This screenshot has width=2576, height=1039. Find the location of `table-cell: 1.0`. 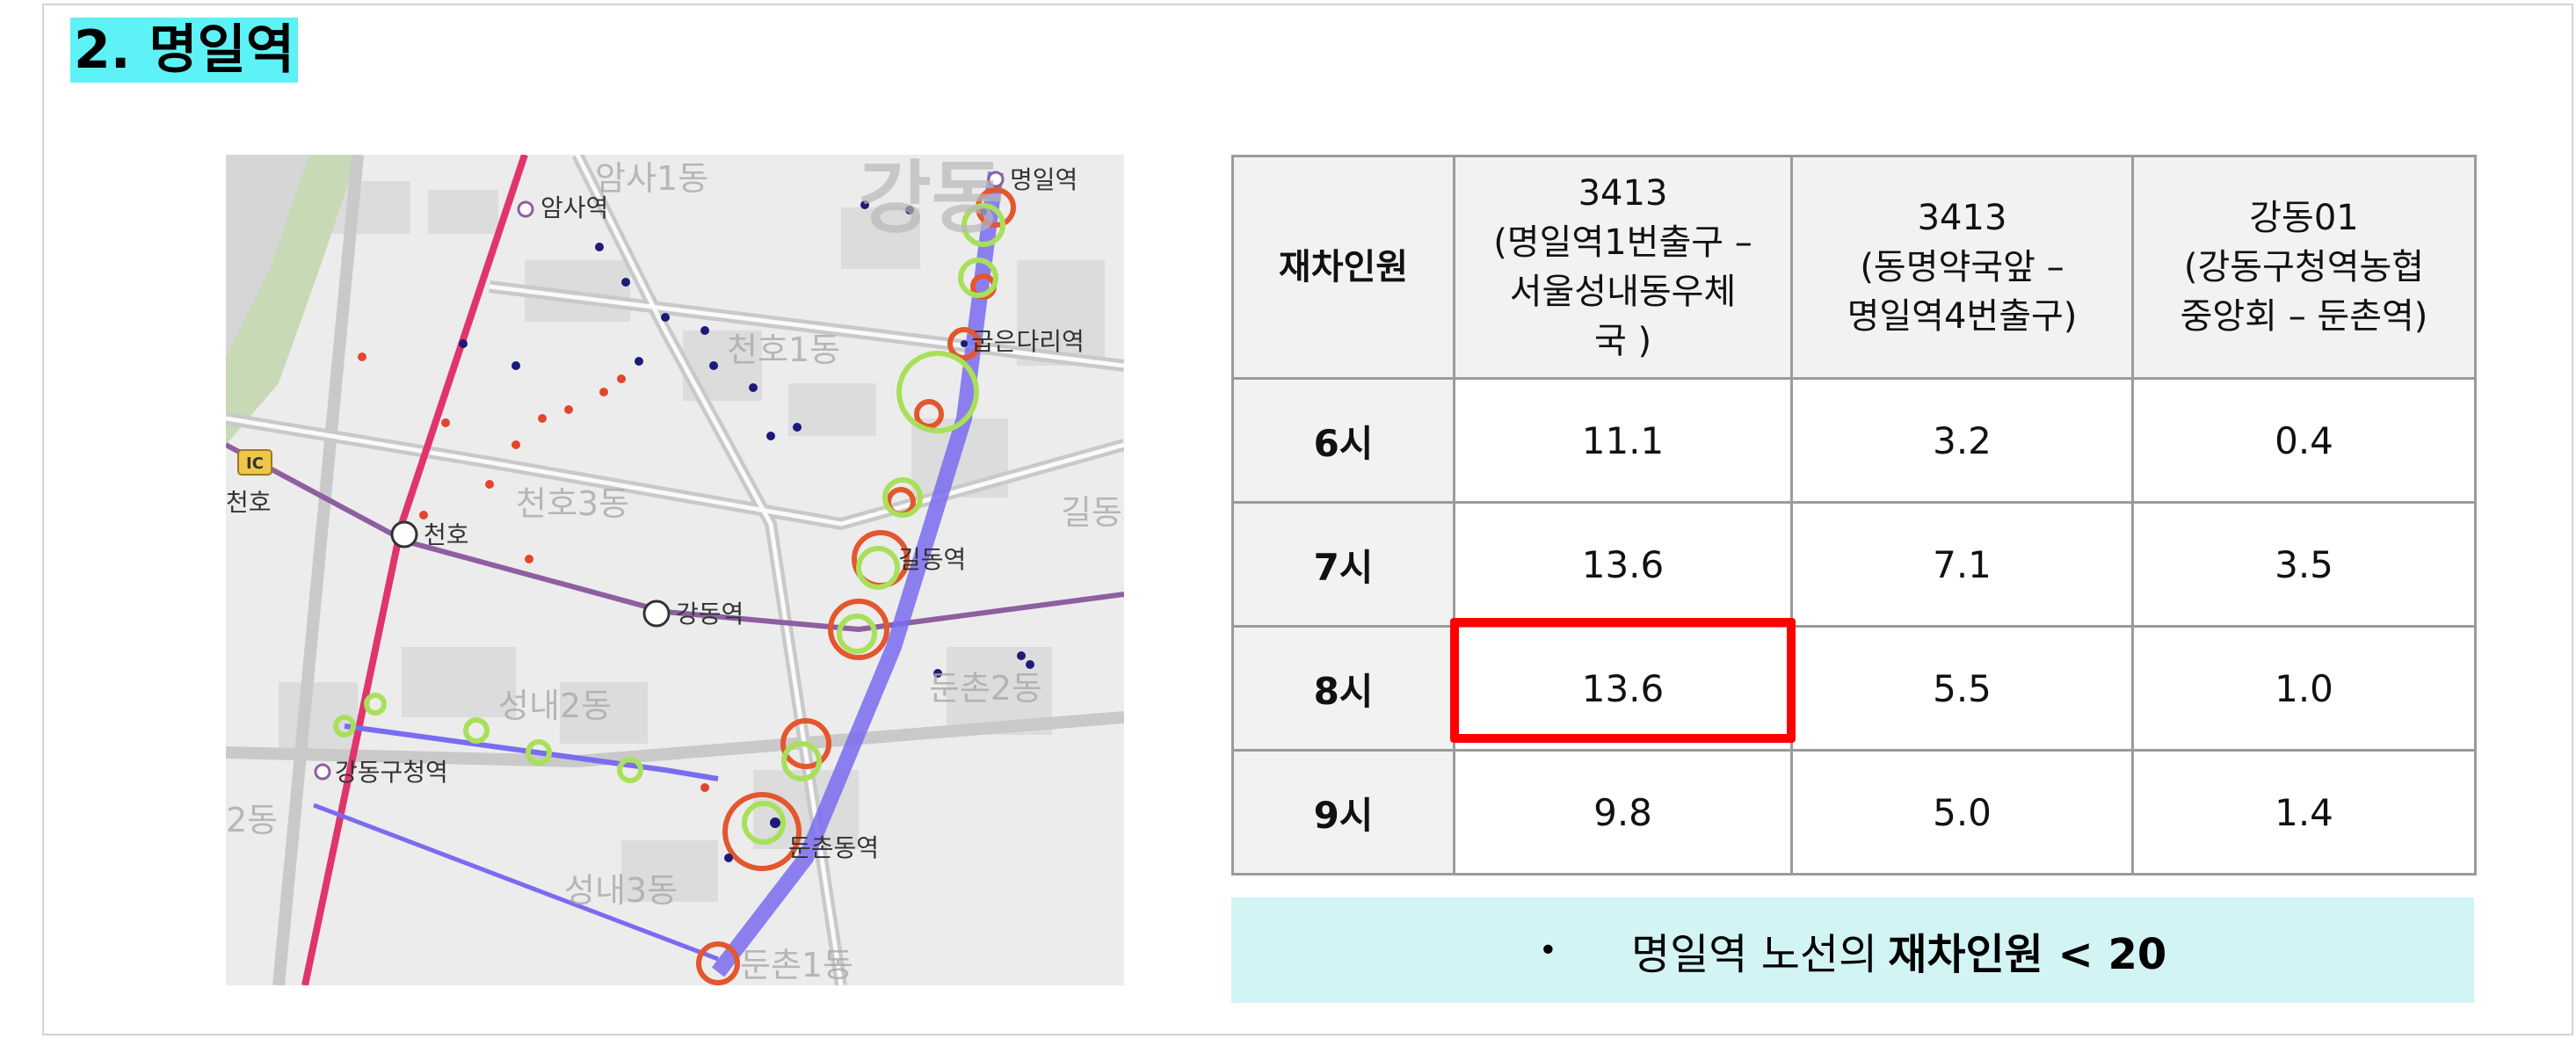

table-cell: 1.0 is located at coordinates (2304, 688).